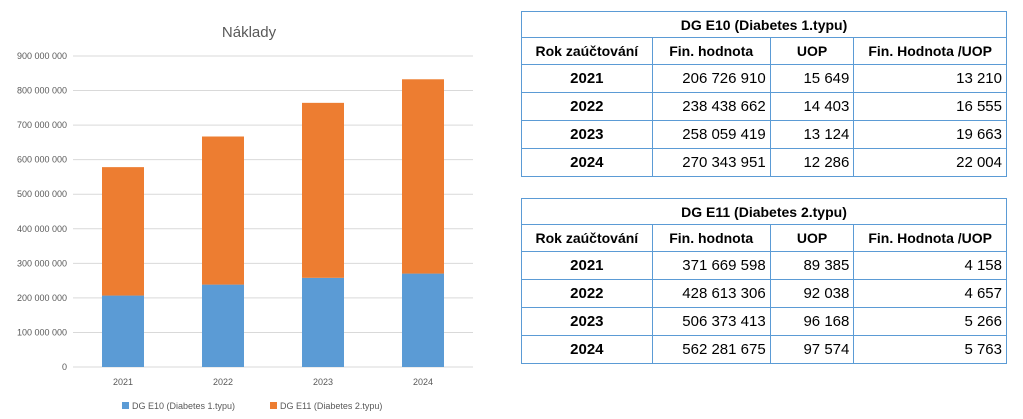  I want to click on cell-uop: 12 286, so click(812, 162).